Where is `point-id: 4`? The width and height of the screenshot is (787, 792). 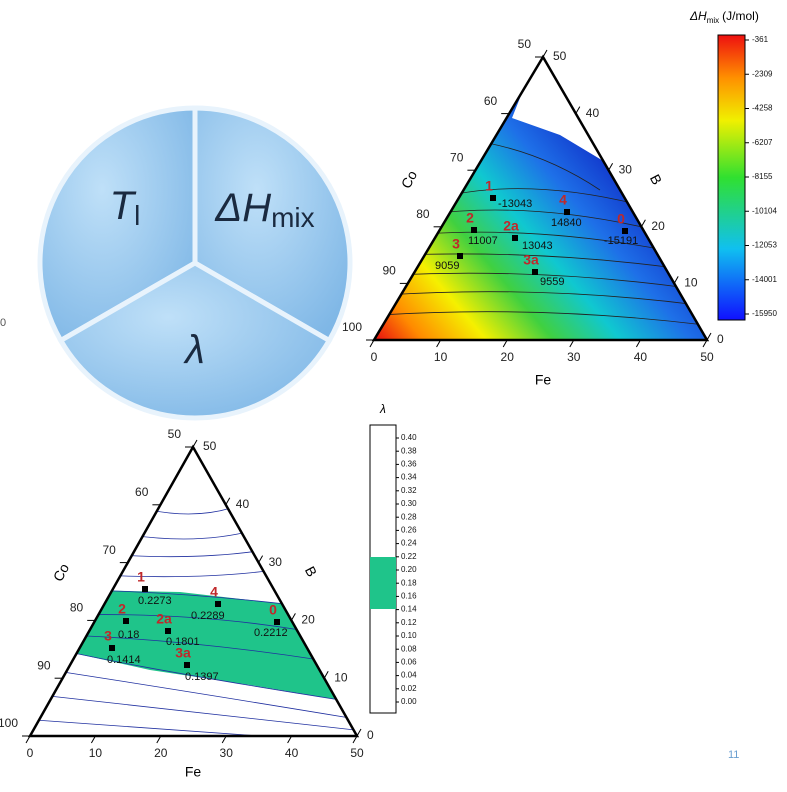 point-id: 4 is located at coordinates (563, 200).